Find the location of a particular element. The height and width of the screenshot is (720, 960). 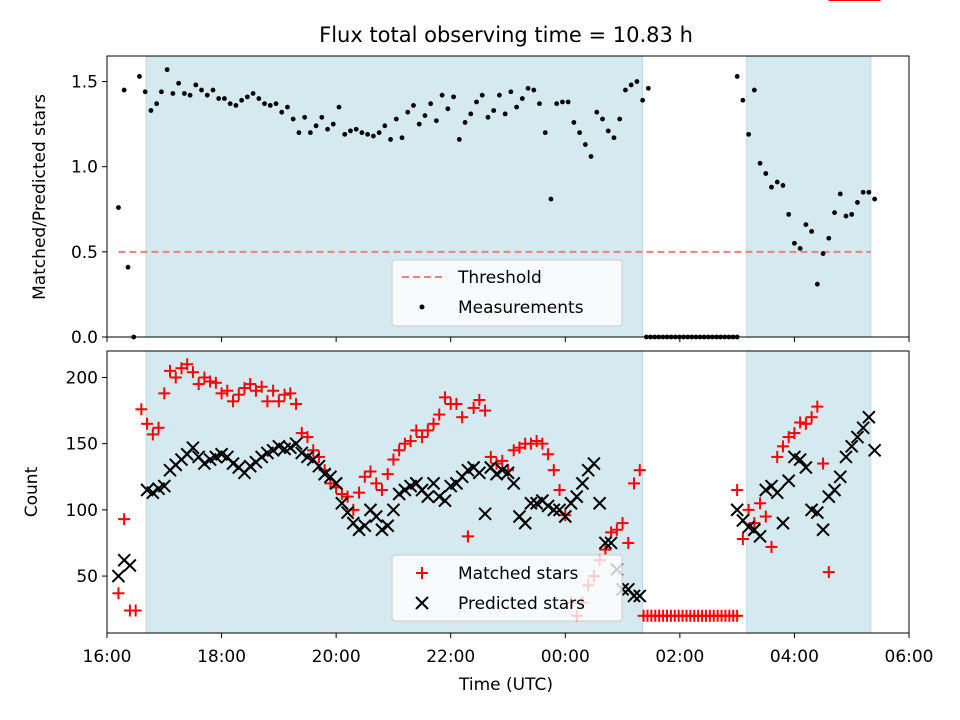

y-tick-label: 200 is located at coordinates (82, 378).